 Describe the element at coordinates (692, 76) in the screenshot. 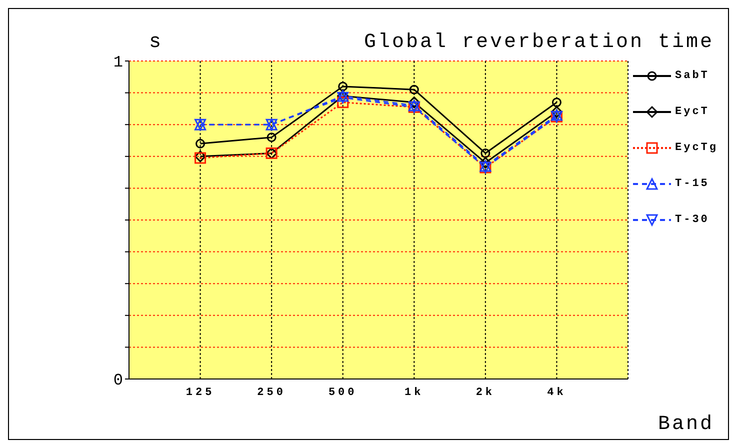

I see `legend-label: SabT` at that location.